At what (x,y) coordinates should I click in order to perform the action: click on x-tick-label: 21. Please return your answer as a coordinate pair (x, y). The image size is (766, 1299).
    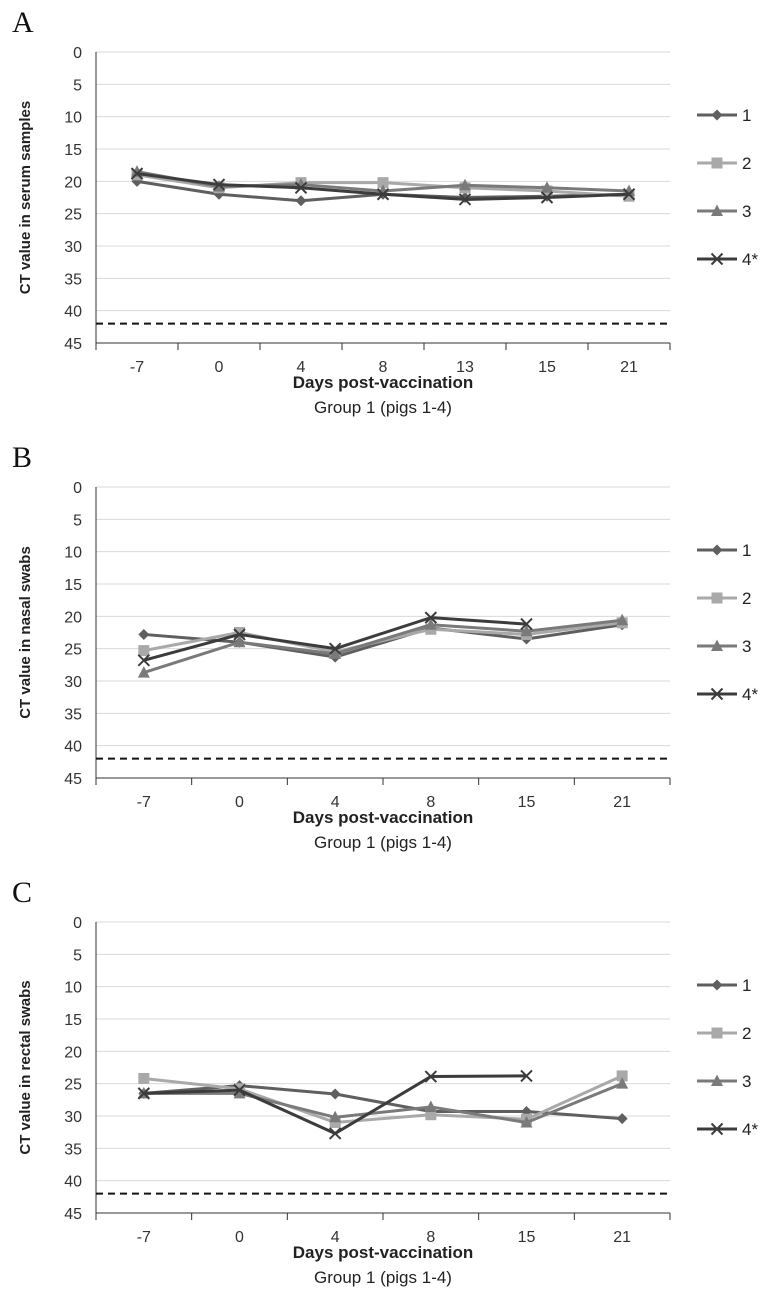
    Looking at the image, I should click on (622, 1237).